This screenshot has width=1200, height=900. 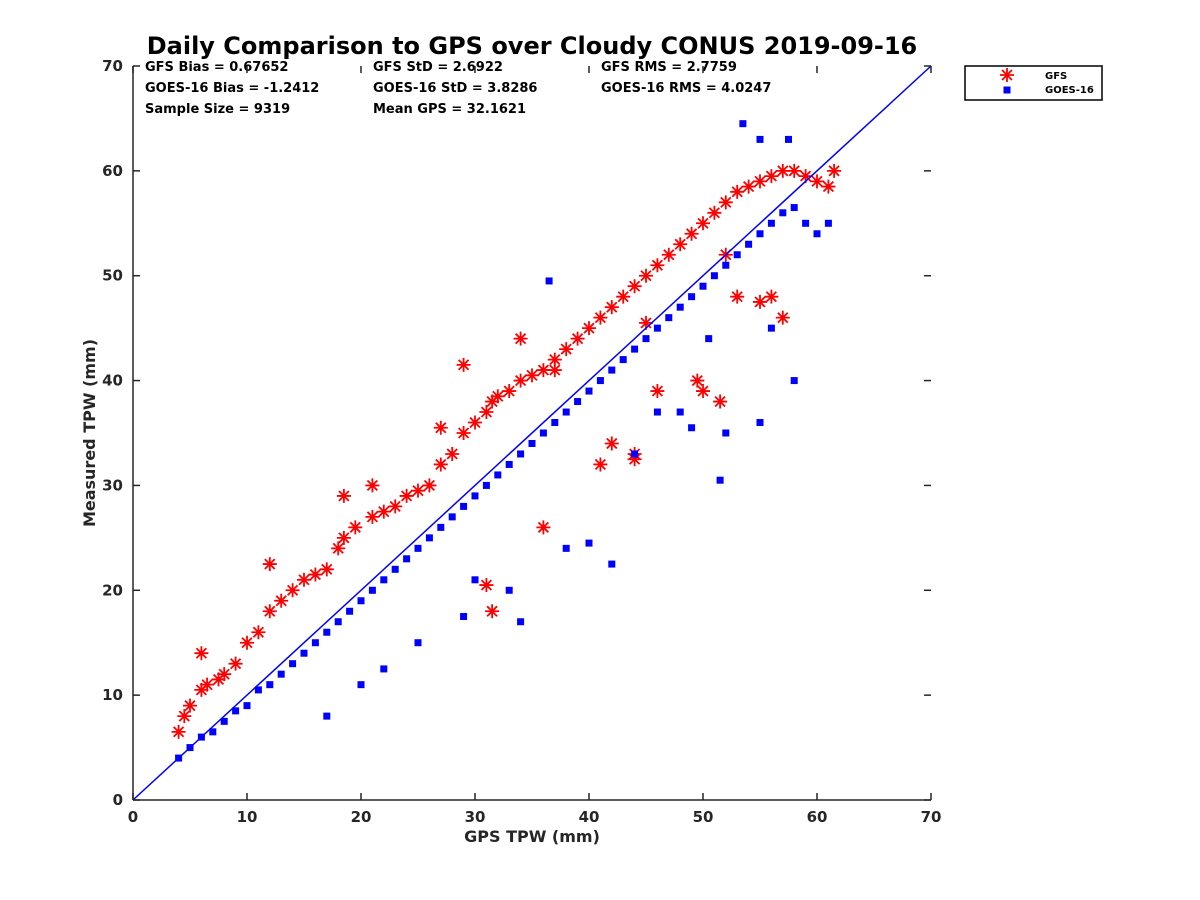 What do you see at coordinates (532, 836) in the screenshot?
I see `x-axis-label: GPS TPW (mm)` at bounding box center [532, 836].